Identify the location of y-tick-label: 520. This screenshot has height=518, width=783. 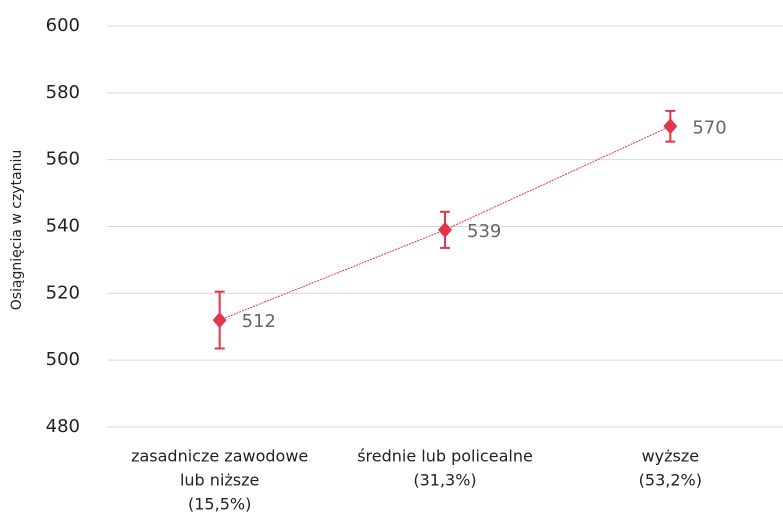
(63, 292).